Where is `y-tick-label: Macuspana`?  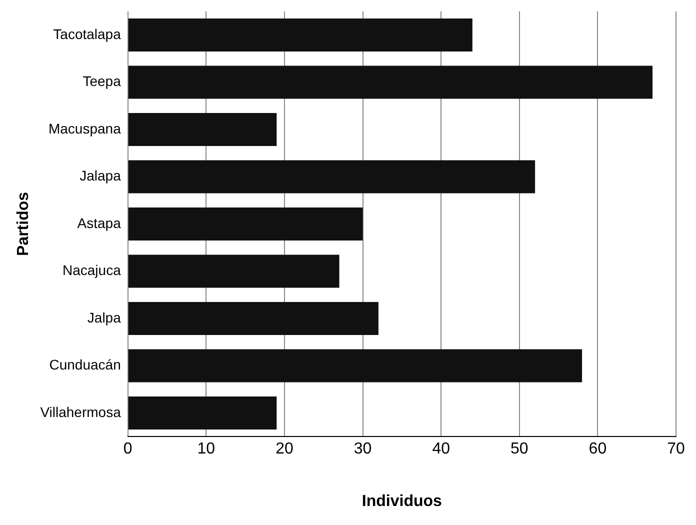 y-tick-label: Macuspana is located at coordinates (85, 128).